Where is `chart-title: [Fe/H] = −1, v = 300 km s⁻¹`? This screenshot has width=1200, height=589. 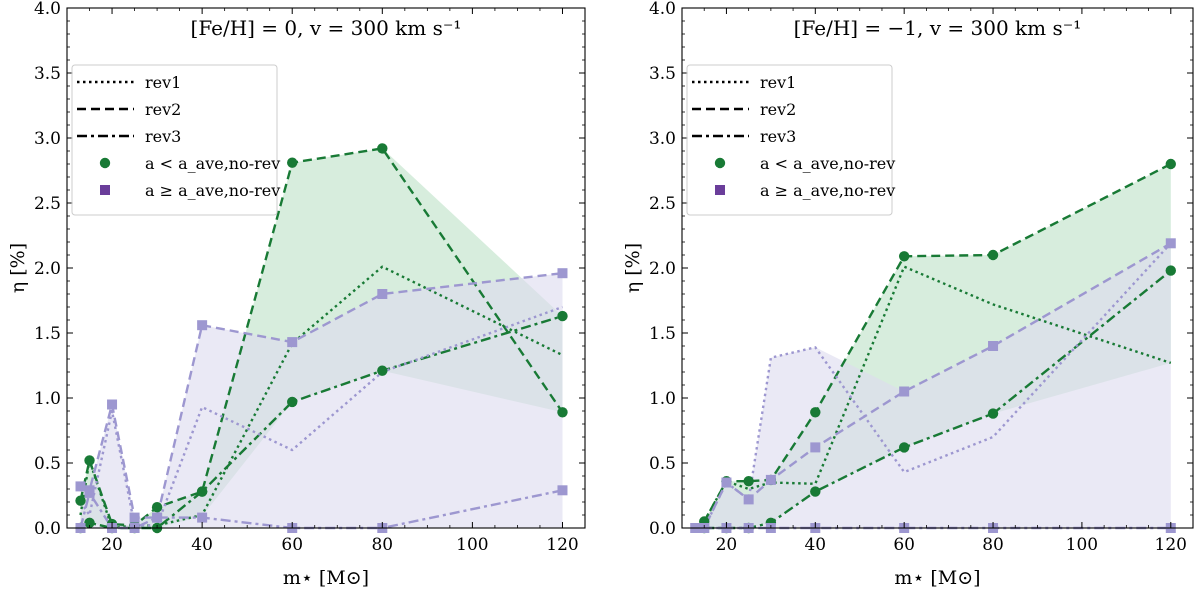 chart-title: [Fe/H] = −1, v = 300 km s⁻¹ is located at coordinates (938, 28).